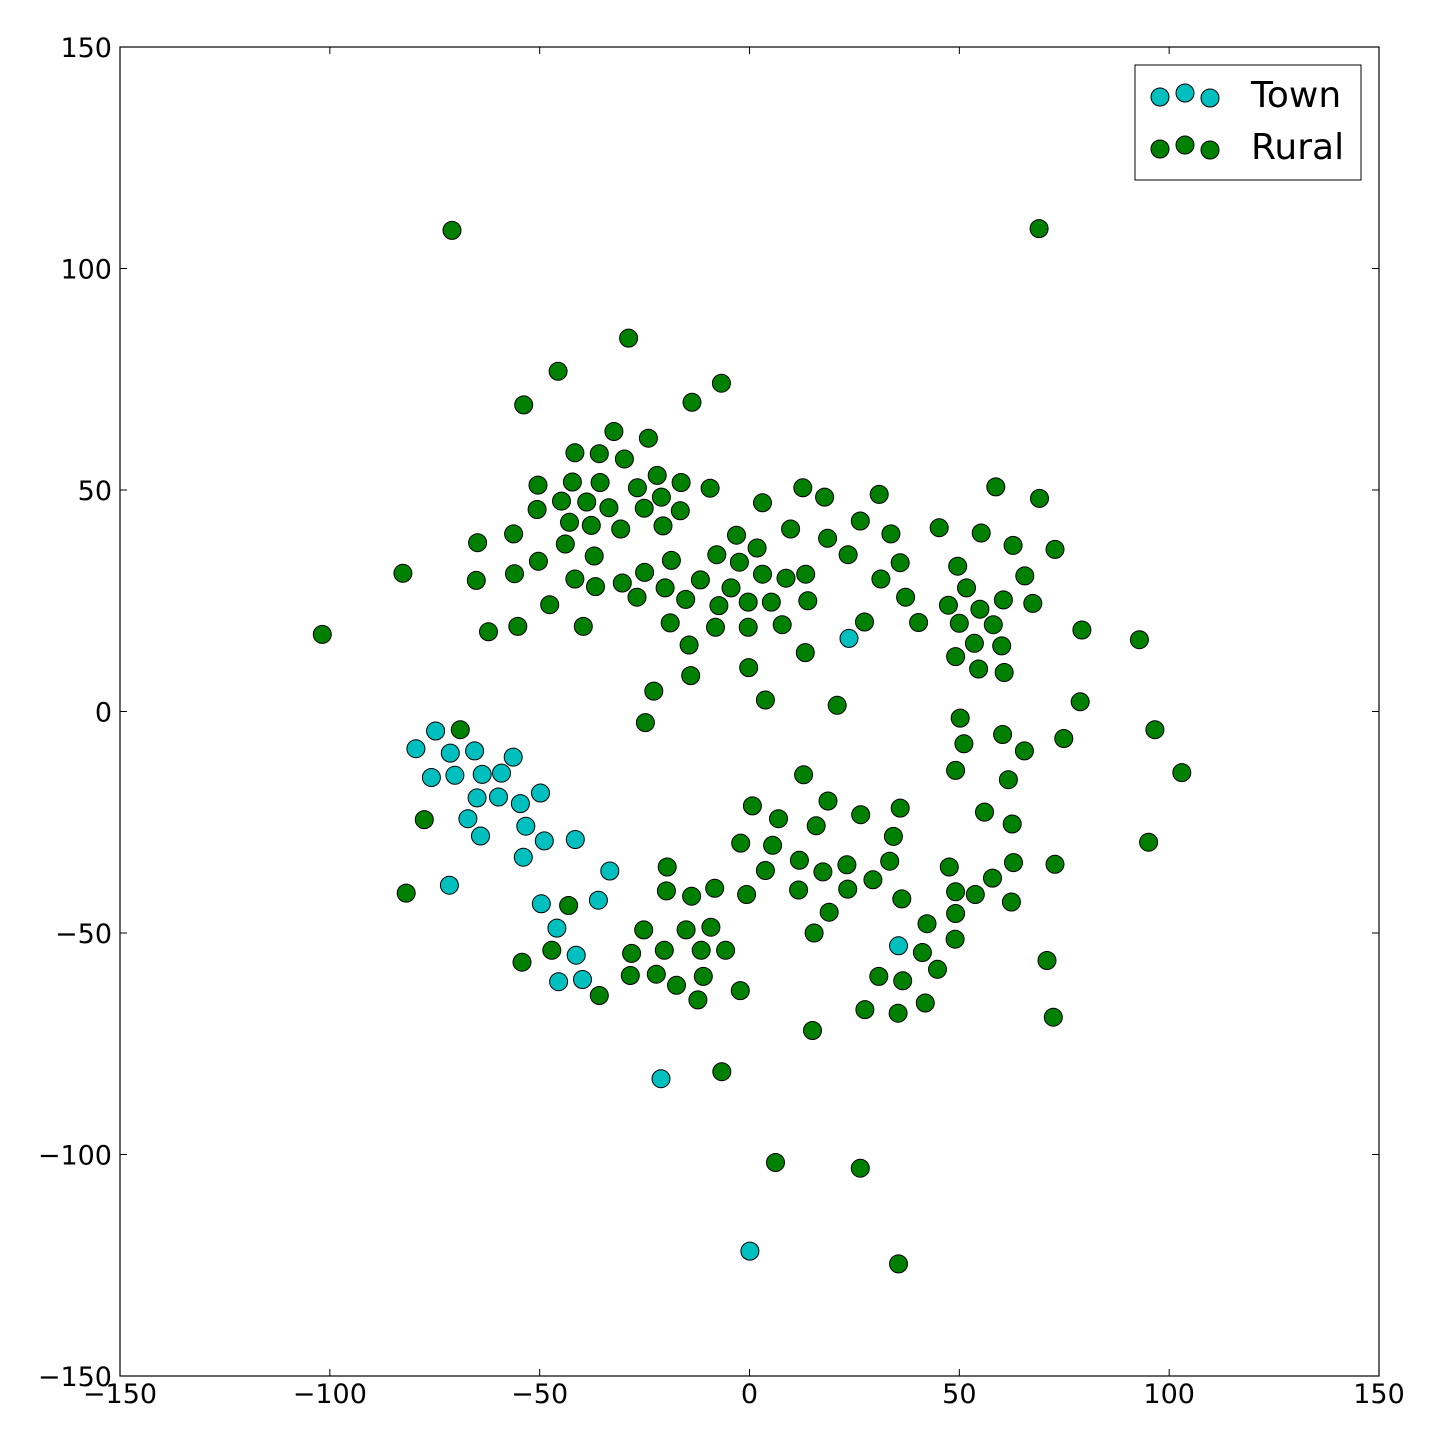 The width and height of the screenshot is (1440, 1440). What do you see at coordinates (75, 1377) in the screenshot?
I see `y-tick-label-6: −150` at bounding box center [75, 1377].